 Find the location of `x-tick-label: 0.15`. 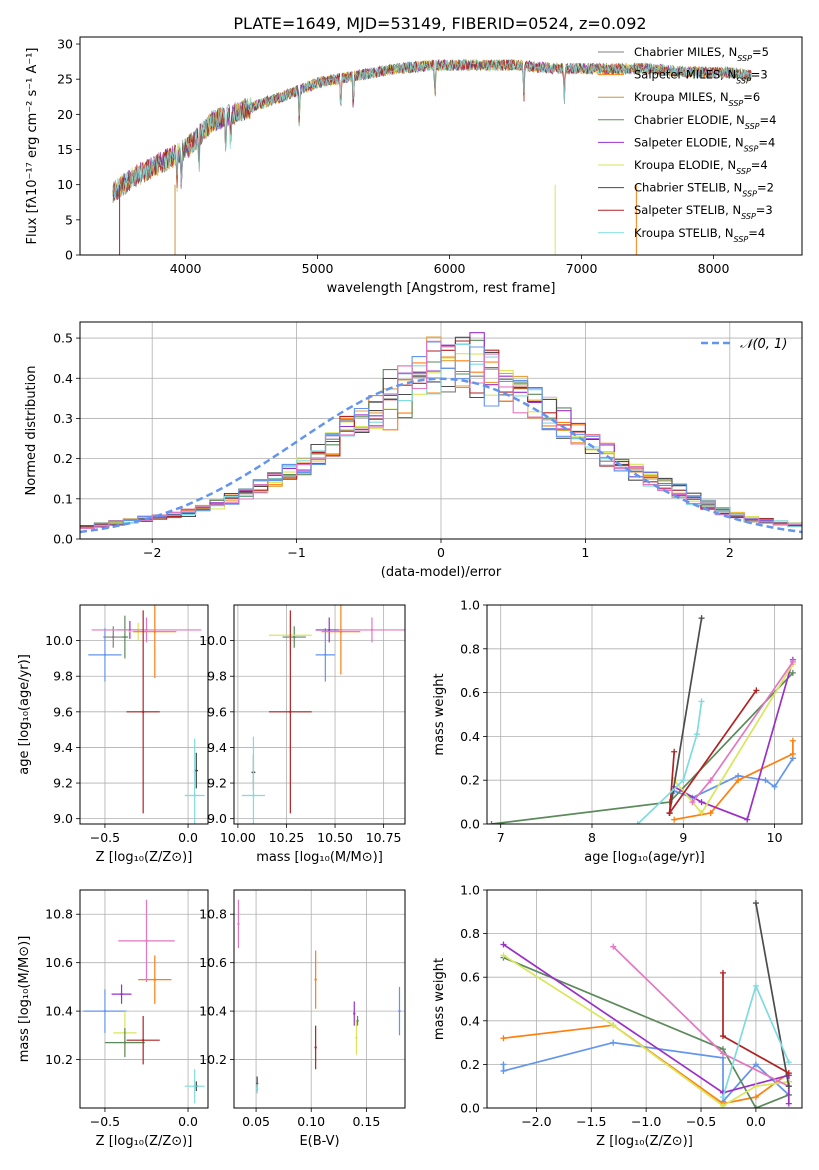

x-tick-label: 0.15 is located at coordinates (366, 1121).